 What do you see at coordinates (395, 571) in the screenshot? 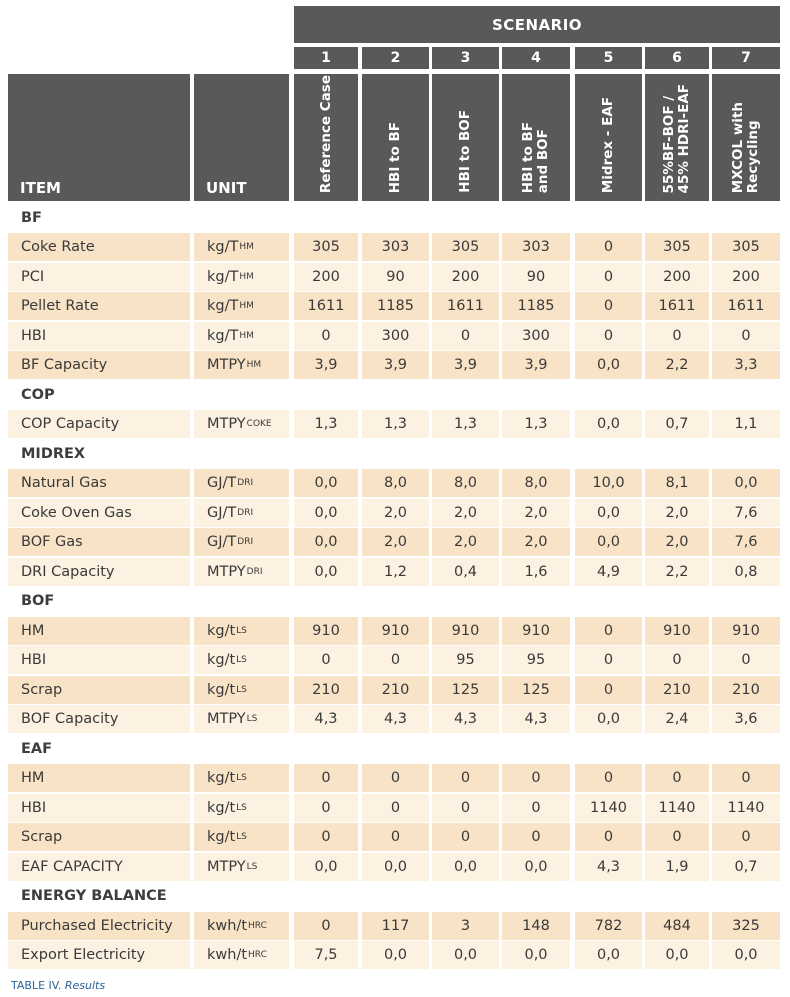
I see `value-cell: 1,2` at bounding box center [395, 571].